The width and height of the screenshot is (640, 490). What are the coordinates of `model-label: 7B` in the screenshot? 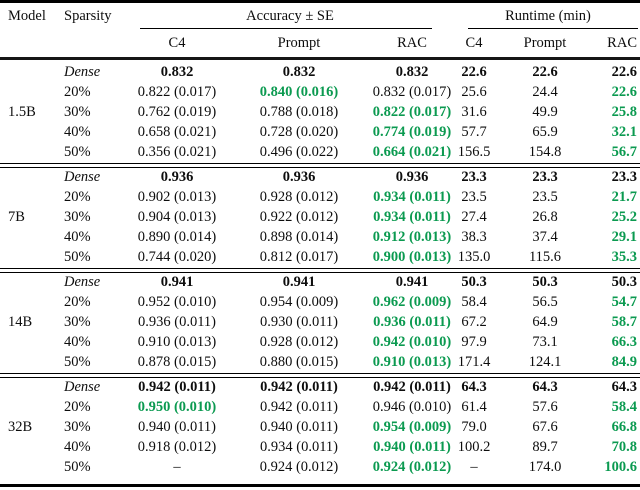 It's located at (16, 217).